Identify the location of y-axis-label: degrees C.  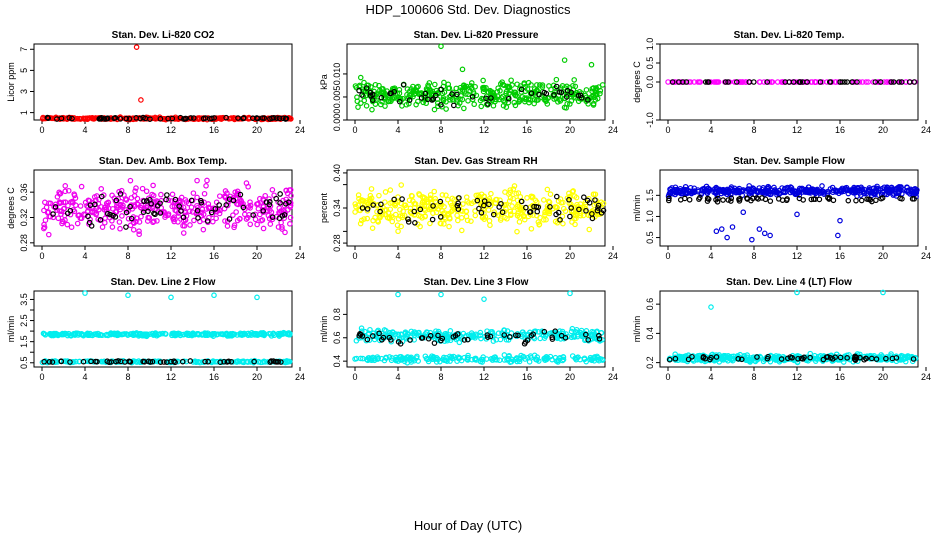
(11, 208).